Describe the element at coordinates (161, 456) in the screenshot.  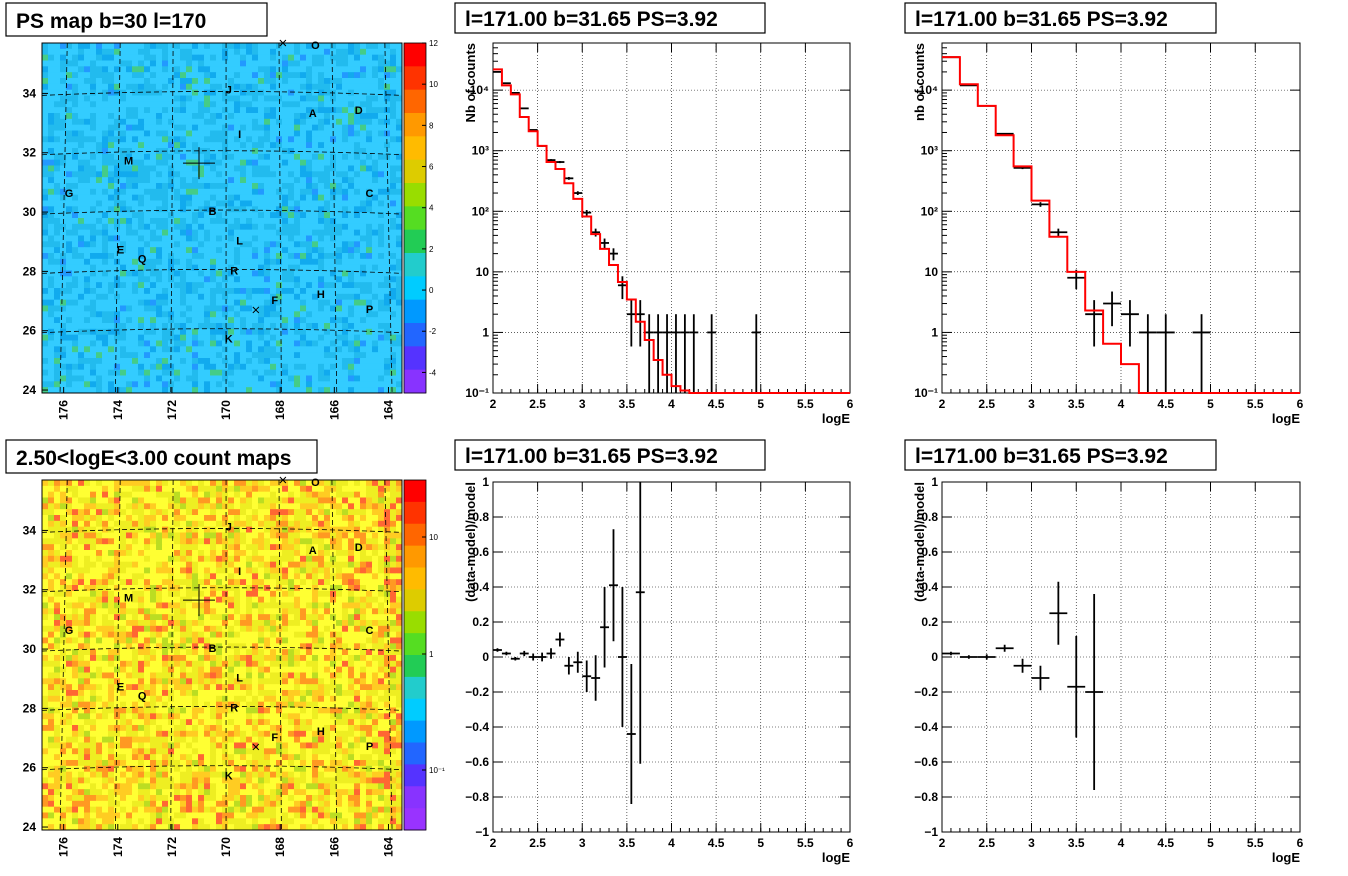
I see `title-box-count-map: 2.50<logE<3.00 count maps` at that location.